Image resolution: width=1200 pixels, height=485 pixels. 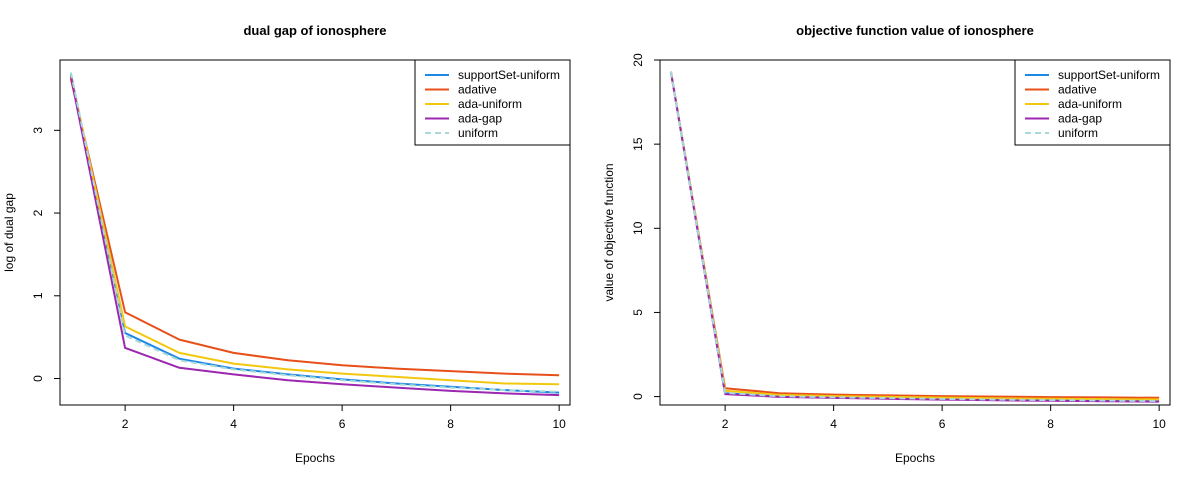 What do you see at coordinates (9, 232) in the screenshot?
I see `y-axis-title: log of dual gap` at bounding box center [9, 232].